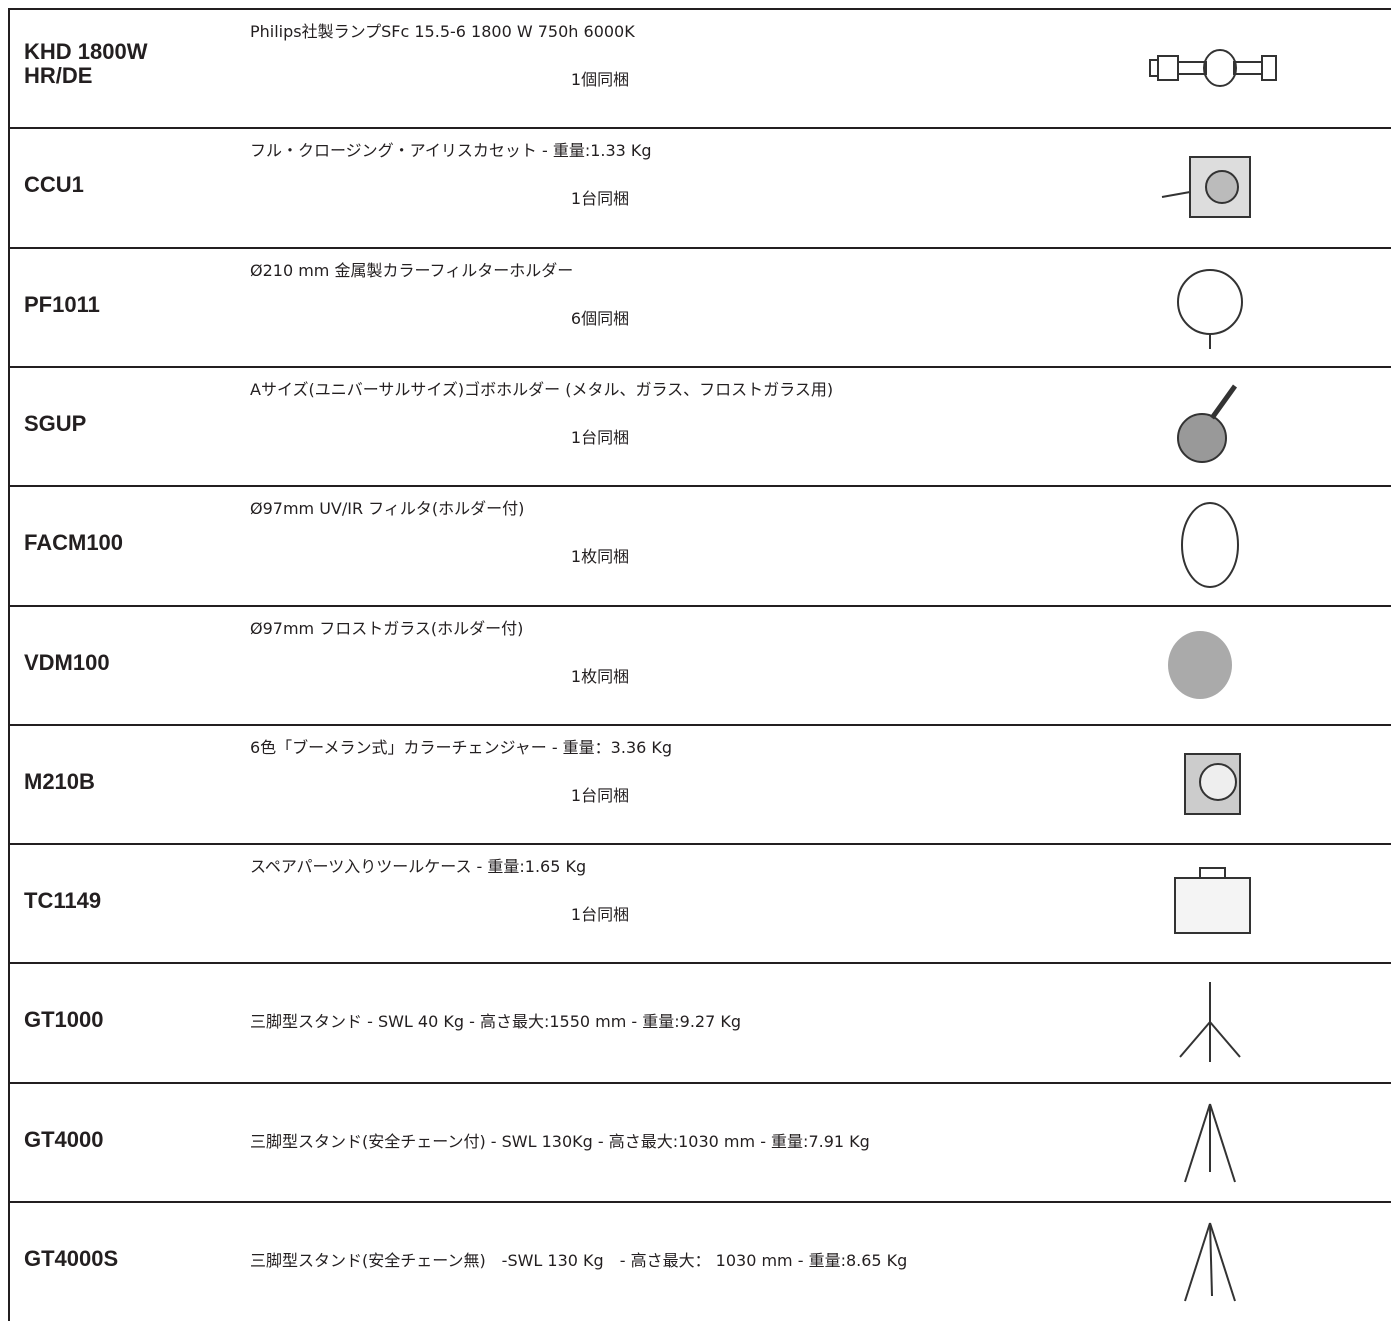  What do you see at coordinates (54, 185) in the screenshot?
I see `item-code: CCU1` at bounding box center [54, 185].